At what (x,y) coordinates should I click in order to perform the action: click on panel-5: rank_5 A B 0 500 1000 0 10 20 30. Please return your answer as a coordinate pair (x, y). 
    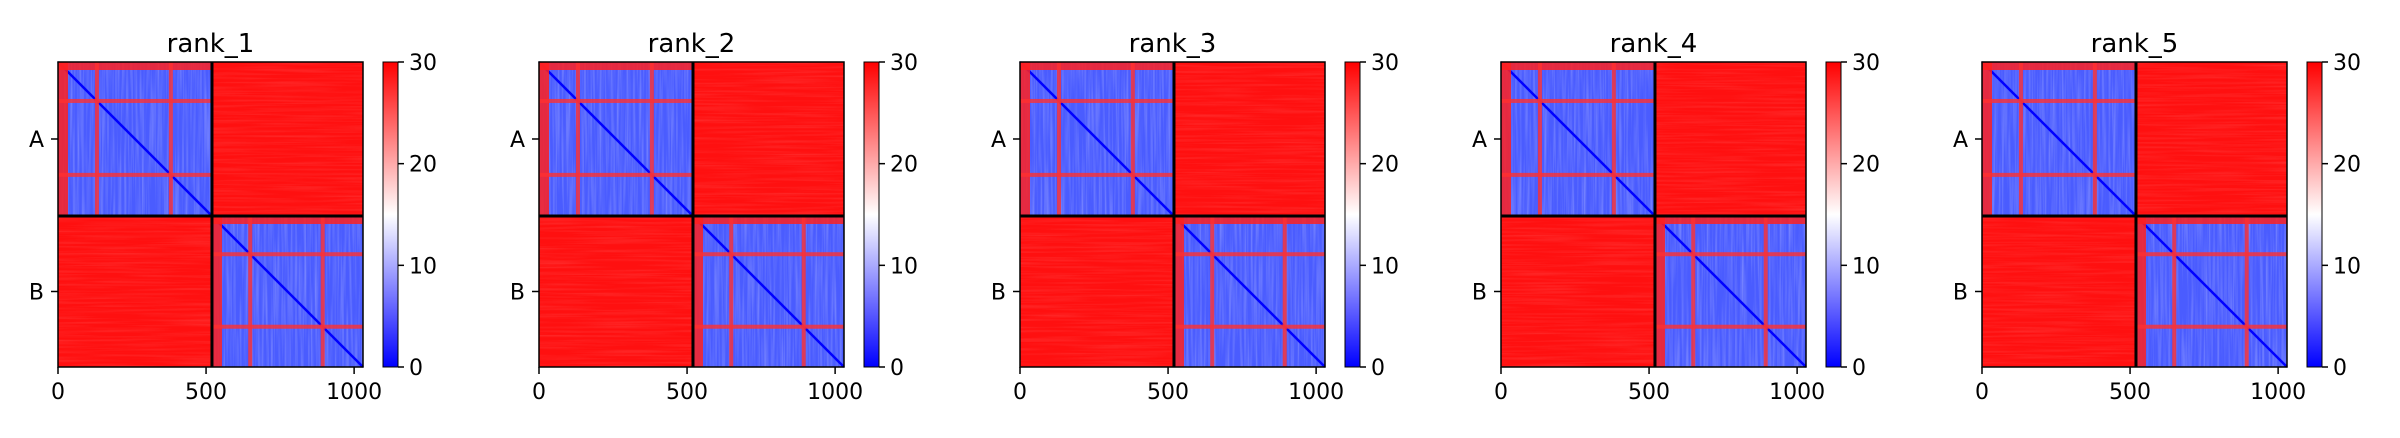
    Looking at the image, I should click on (2157, 217).